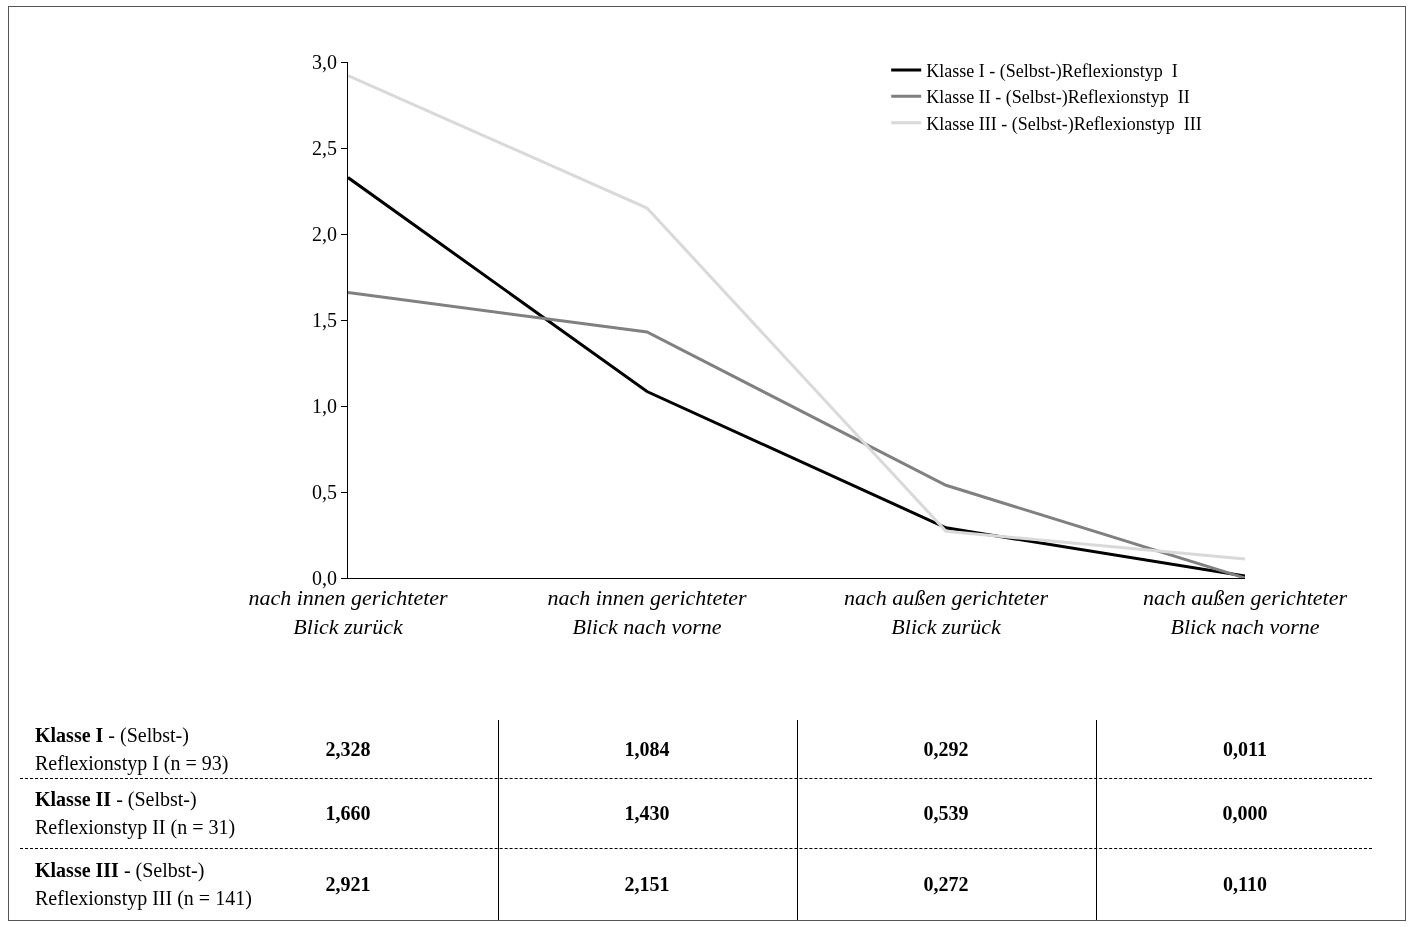 Image resolution: width=1416 pixels, height=927 pixels. I want to click on legend-label: Klasse III - (Selbst-)Reflexionstyp III, so click(1064, 124).